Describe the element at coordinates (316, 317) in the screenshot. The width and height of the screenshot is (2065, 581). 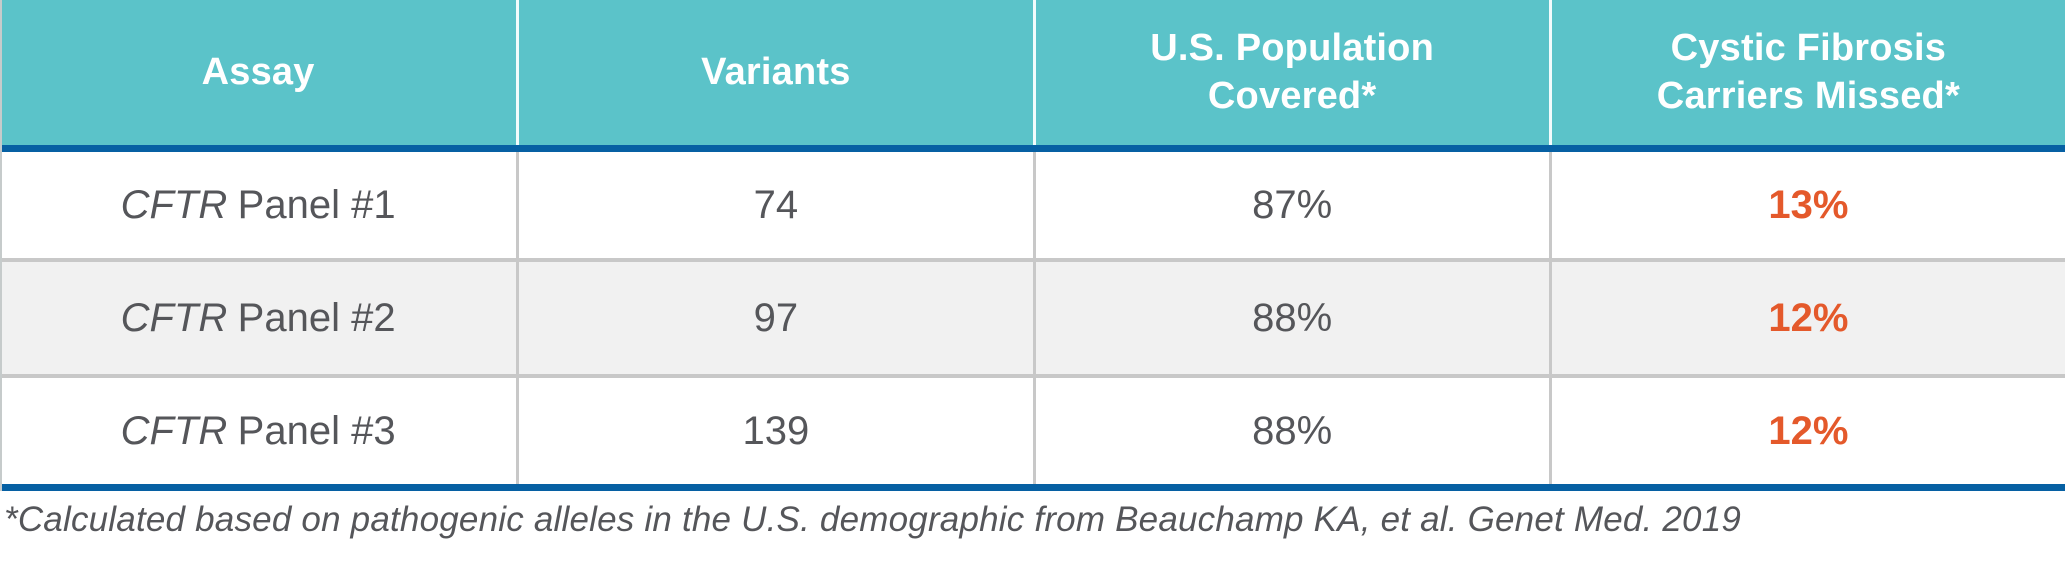
I see `assay-label: Panel #2` at that location.